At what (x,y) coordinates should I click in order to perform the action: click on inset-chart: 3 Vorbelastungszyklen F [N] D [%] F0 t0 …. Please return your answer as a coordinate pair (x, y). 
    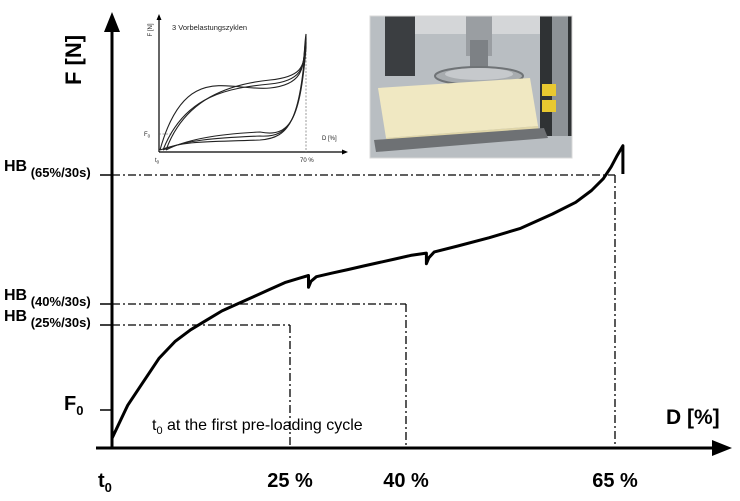
    Looking at the image, I should click on (247, 88).